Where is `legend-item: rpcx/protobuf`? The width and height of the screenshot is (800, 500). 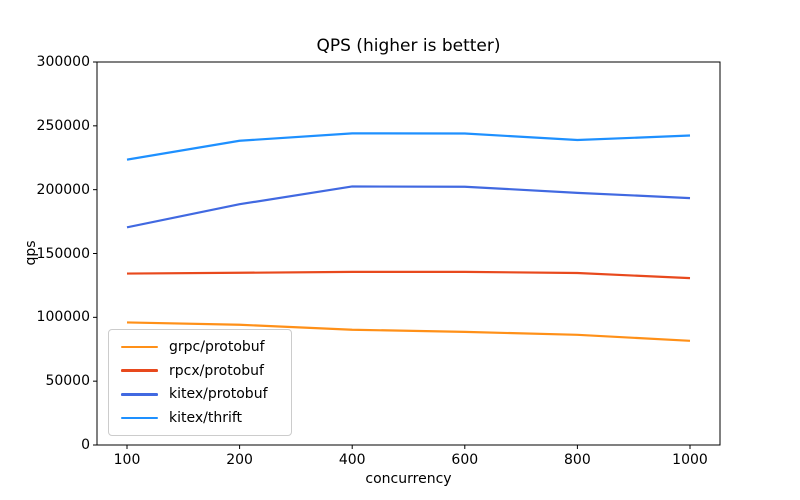 legend-item: rpcx/protobuf is located at coordinates (200, 371).